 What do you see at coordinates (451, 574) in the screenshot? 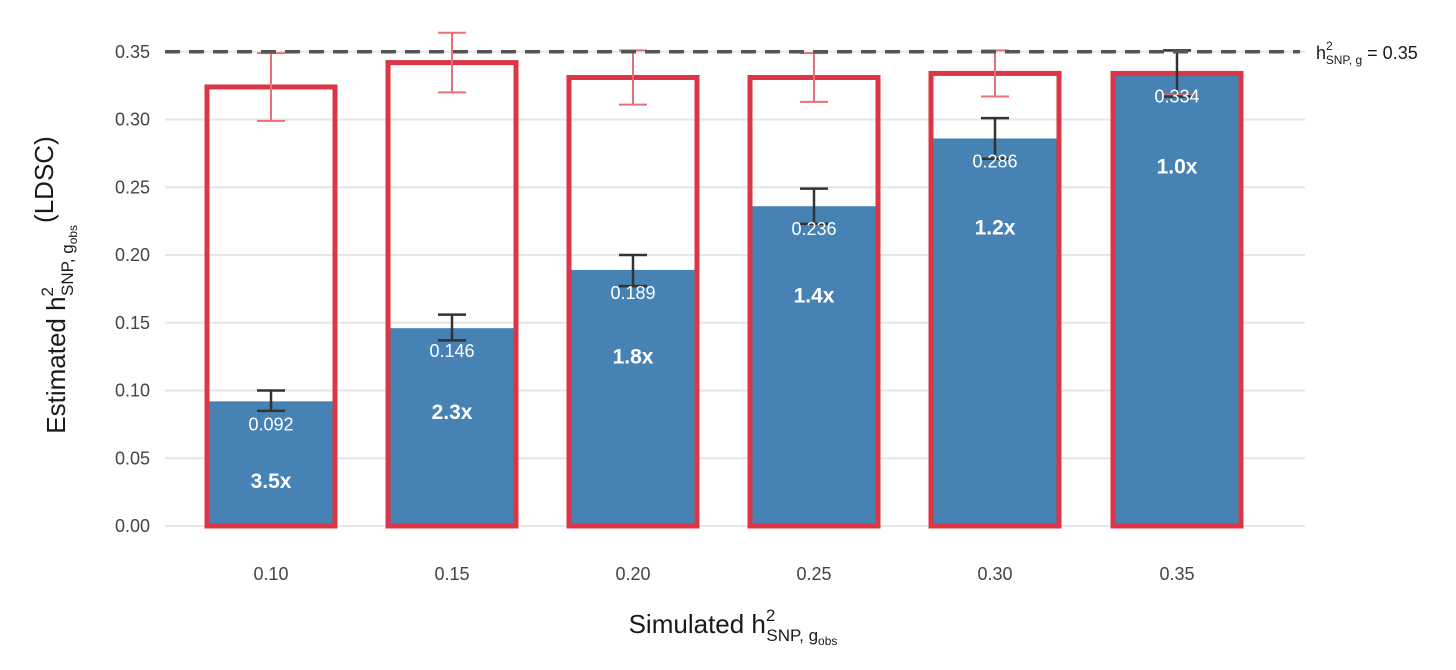
I see `x-tick-label: 0.15` at bounding box center [451, 574].